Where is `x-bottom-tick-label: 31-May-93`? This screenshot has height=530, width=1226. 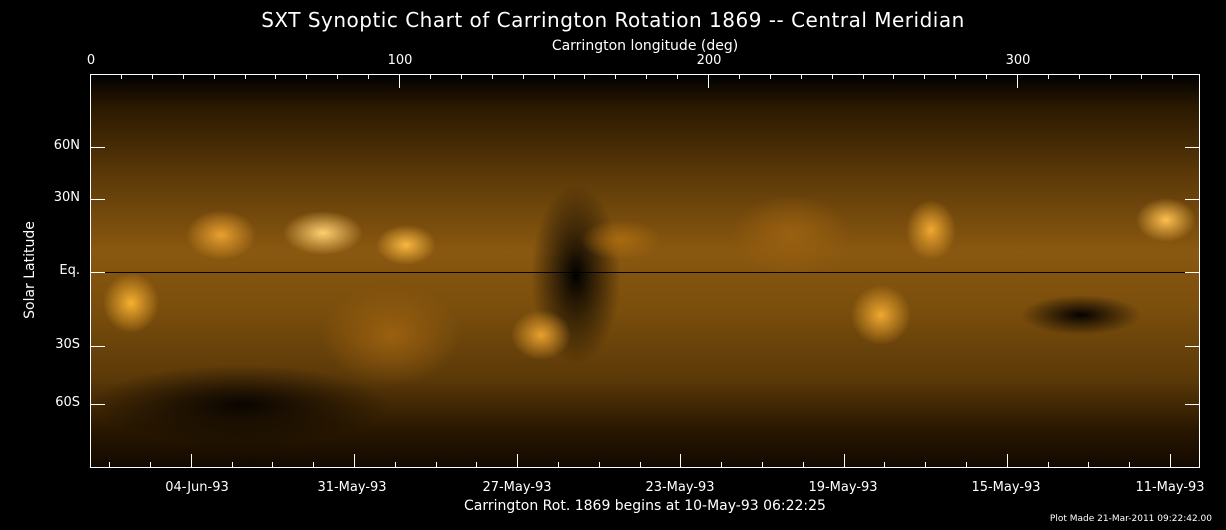
x-bottom-tick-label: 31-May-93 is located at coordinates (352, 487).